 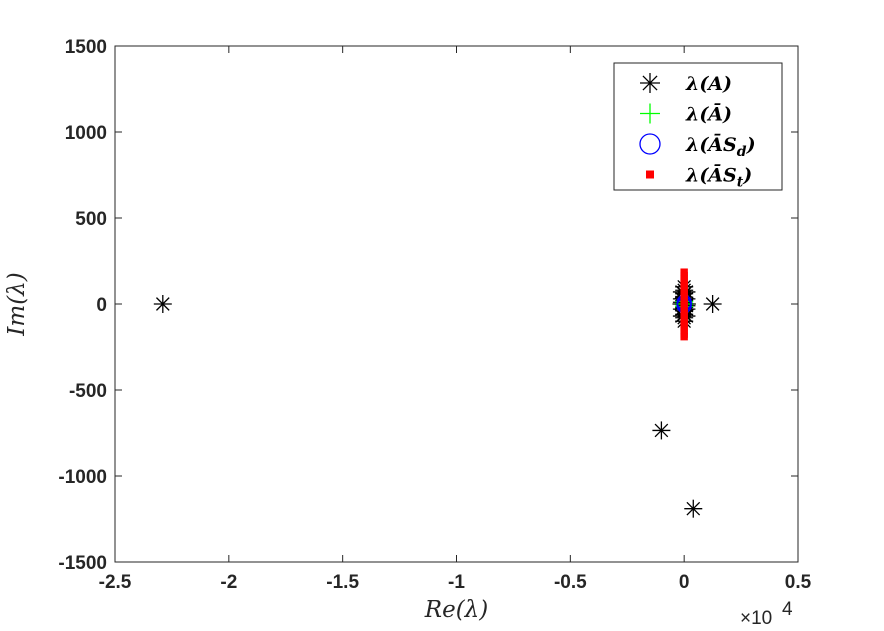 I want to click on legend-box, so click(x=698, y=126).